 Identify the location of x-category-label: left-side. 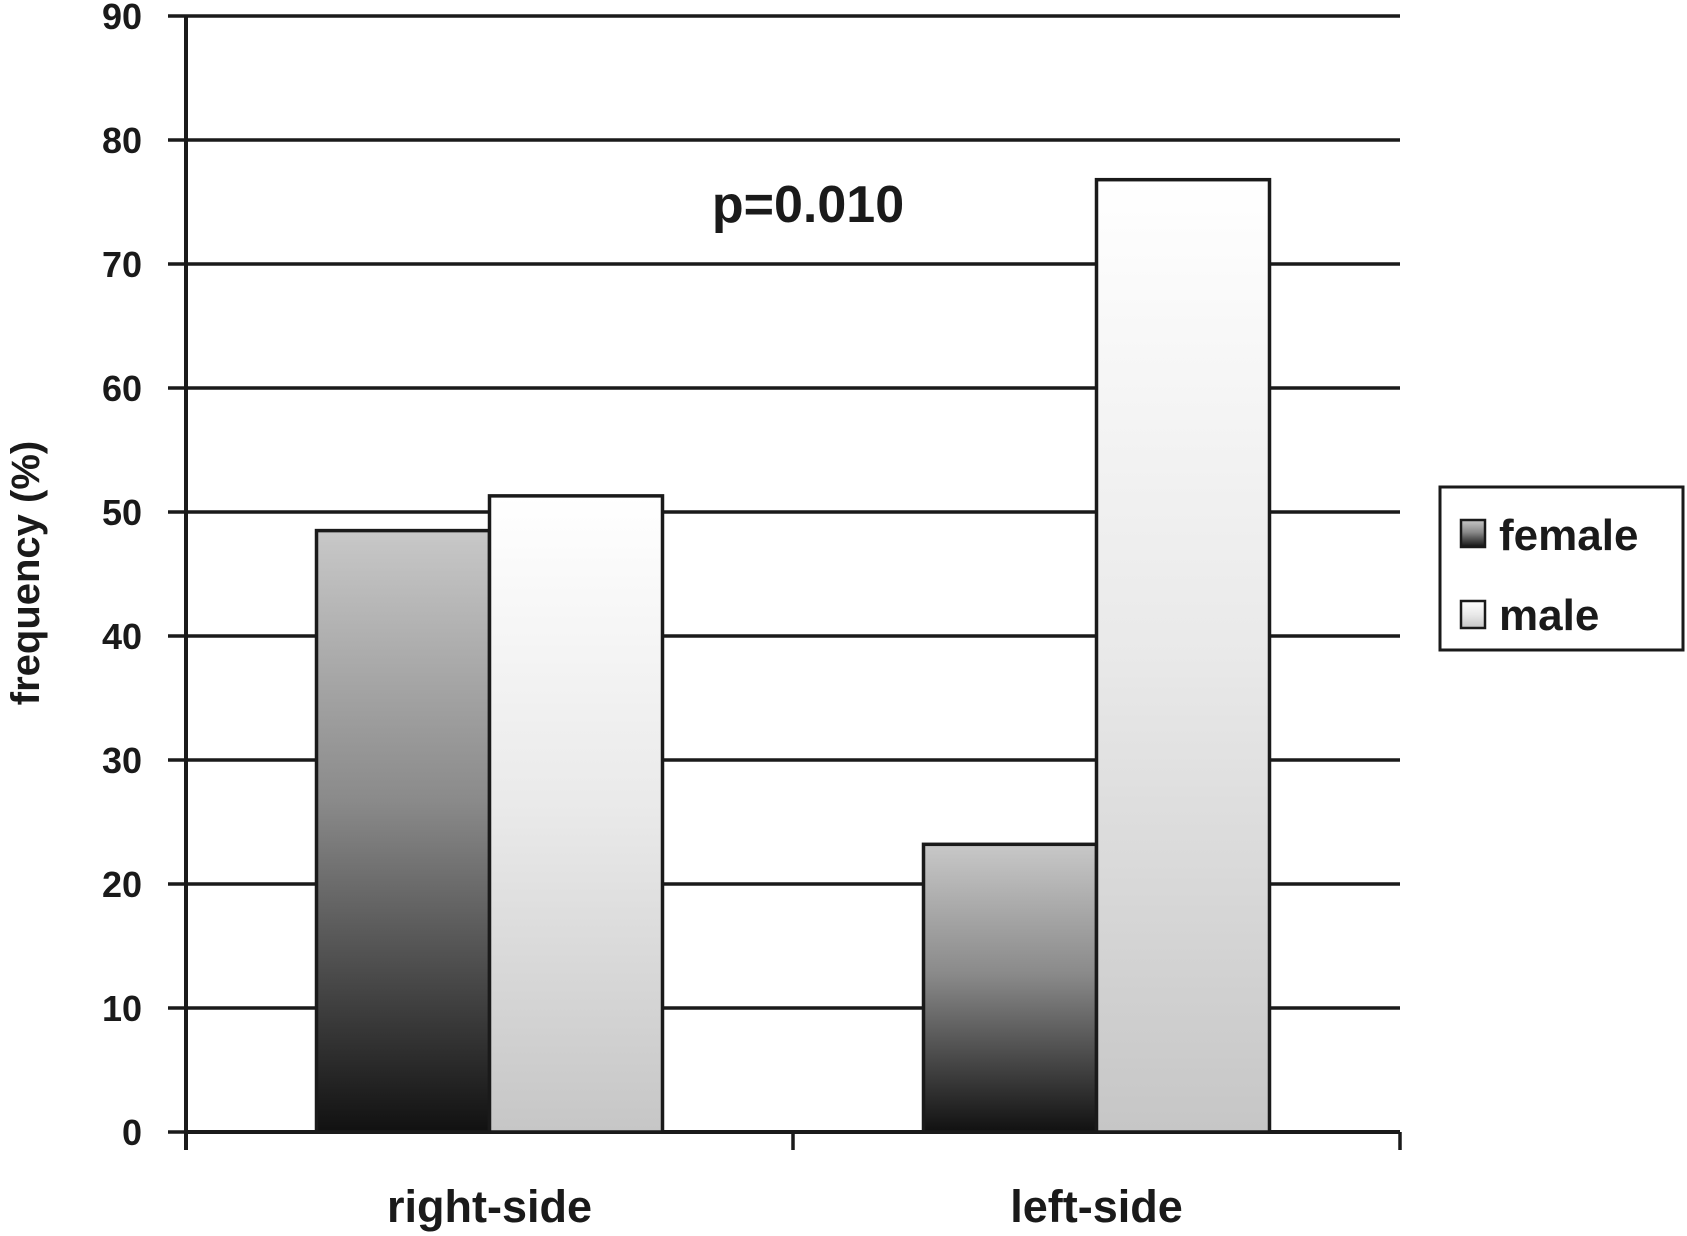
(1096, 1206).